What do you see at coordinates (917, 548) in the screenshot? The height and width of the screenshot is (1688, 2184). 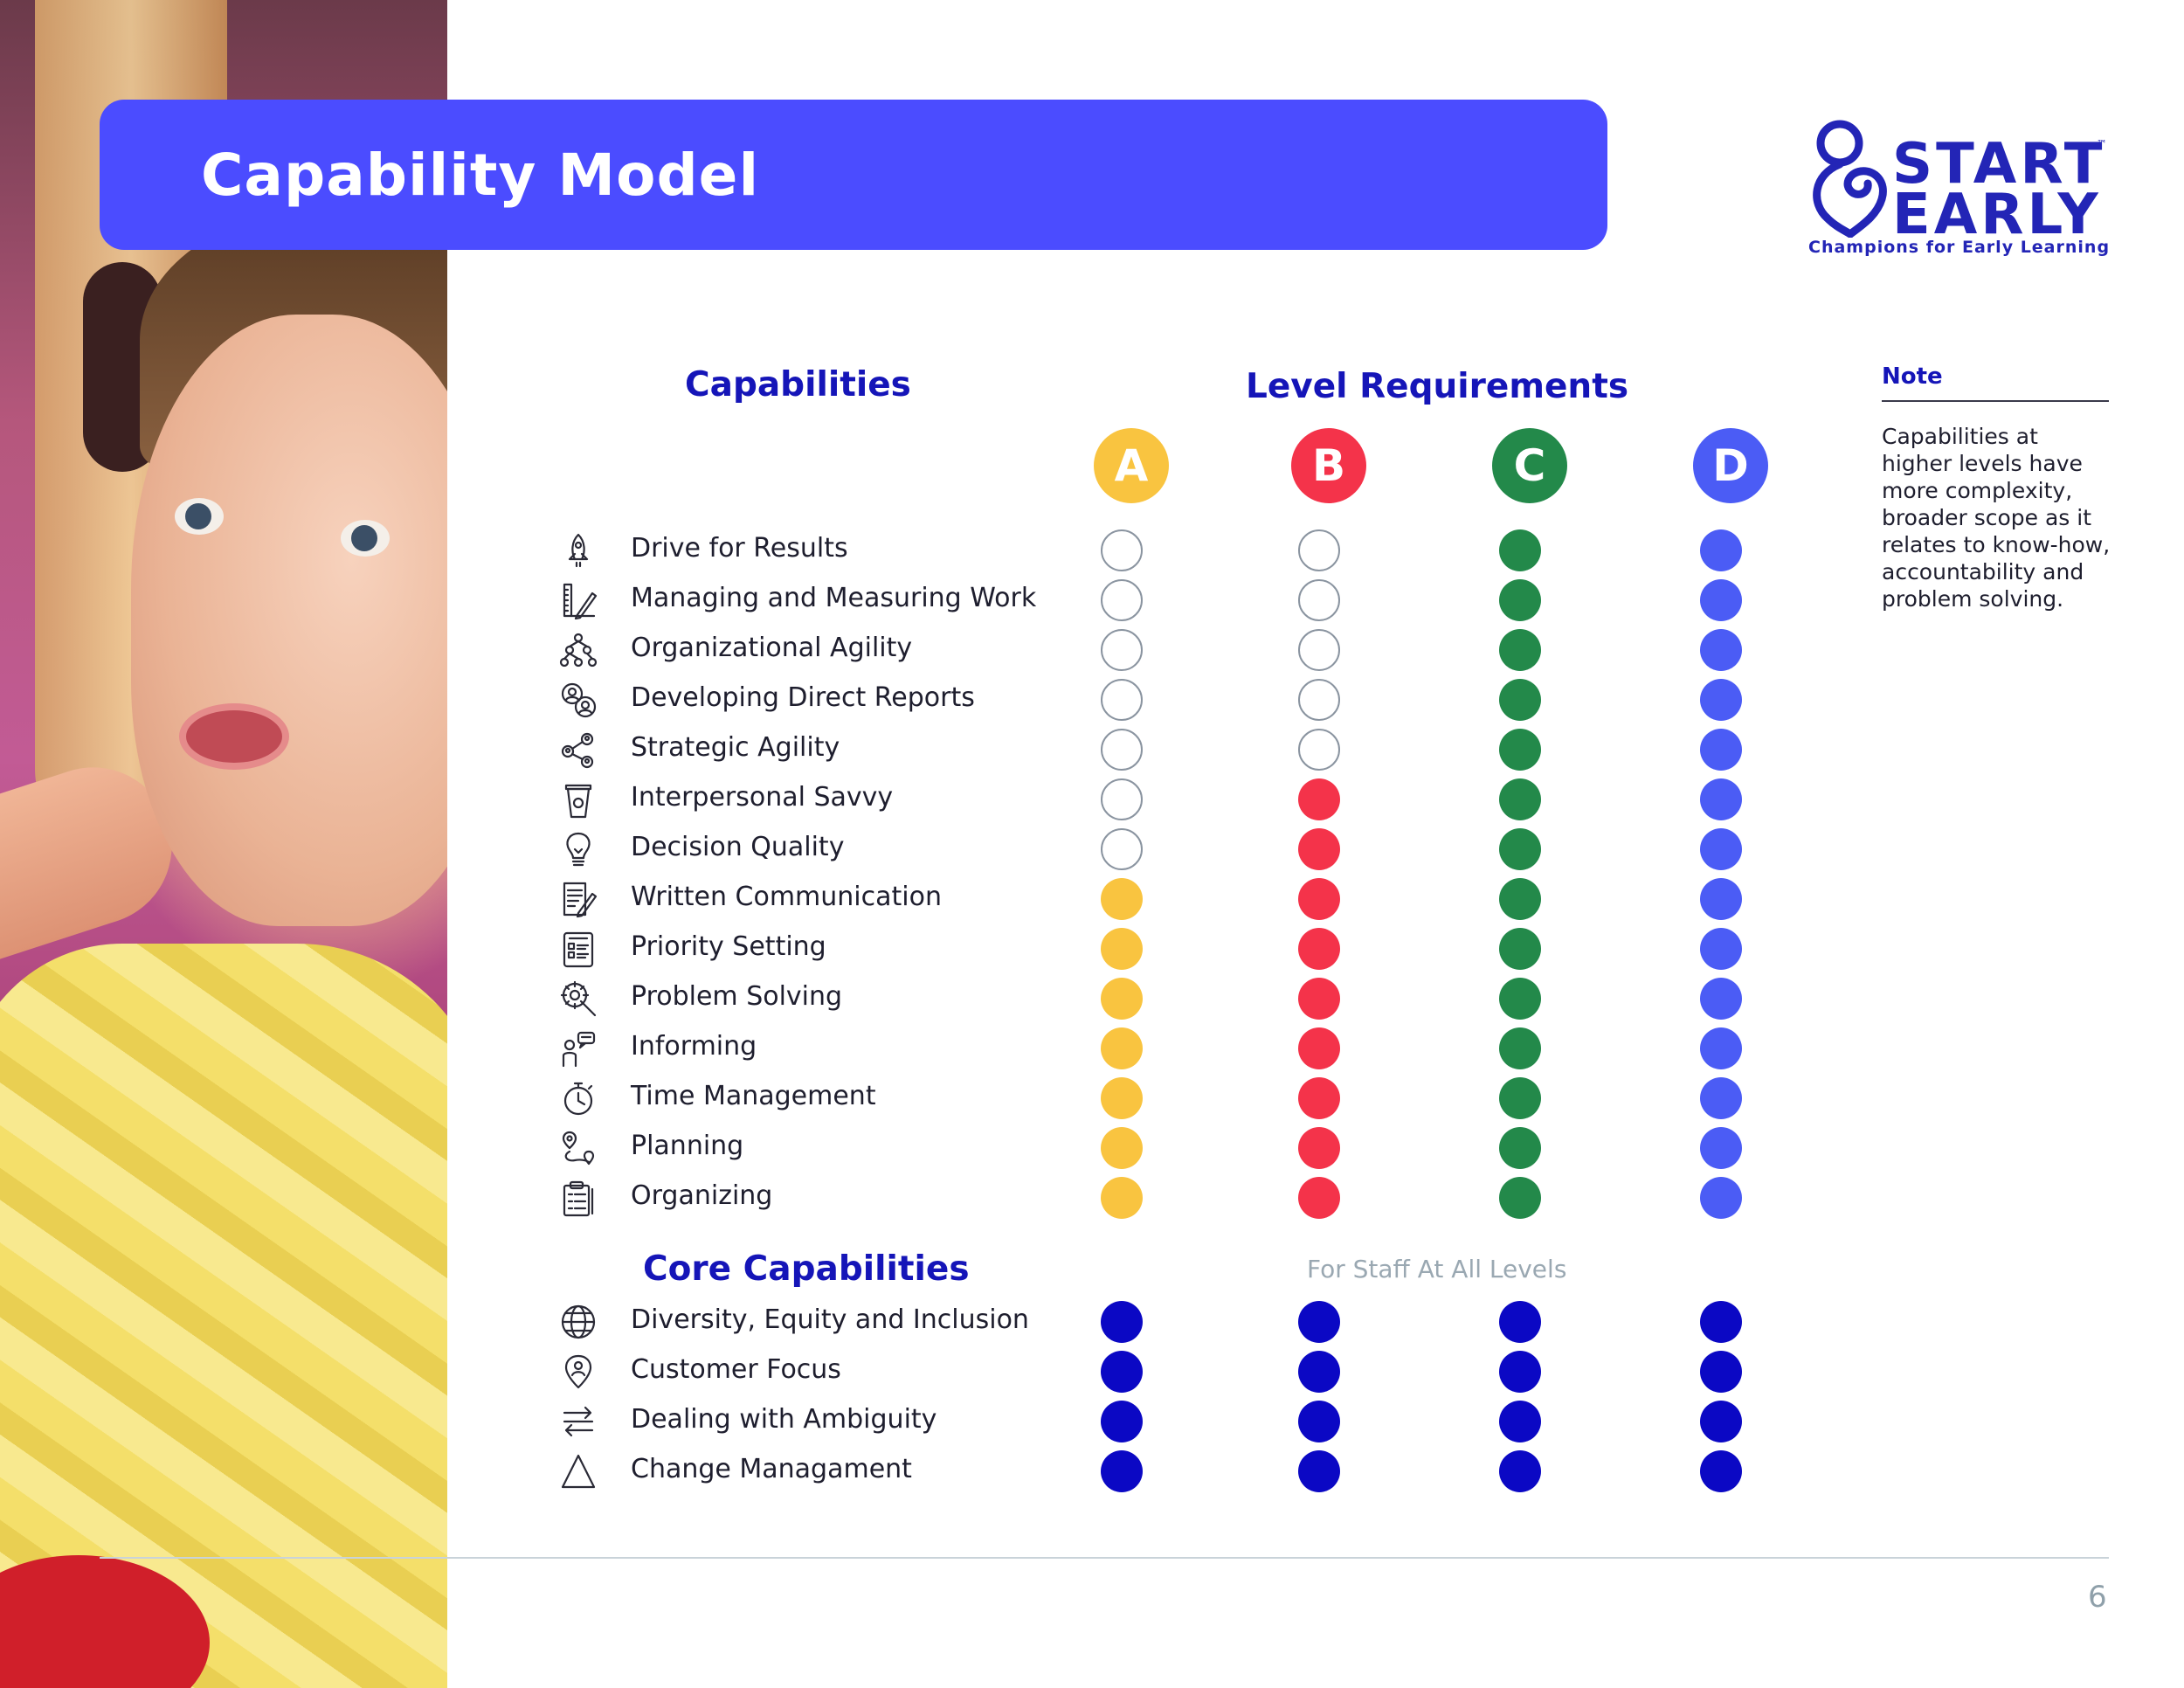 I see `capability-row: Drive for Results` at bounding box center [917, 548].